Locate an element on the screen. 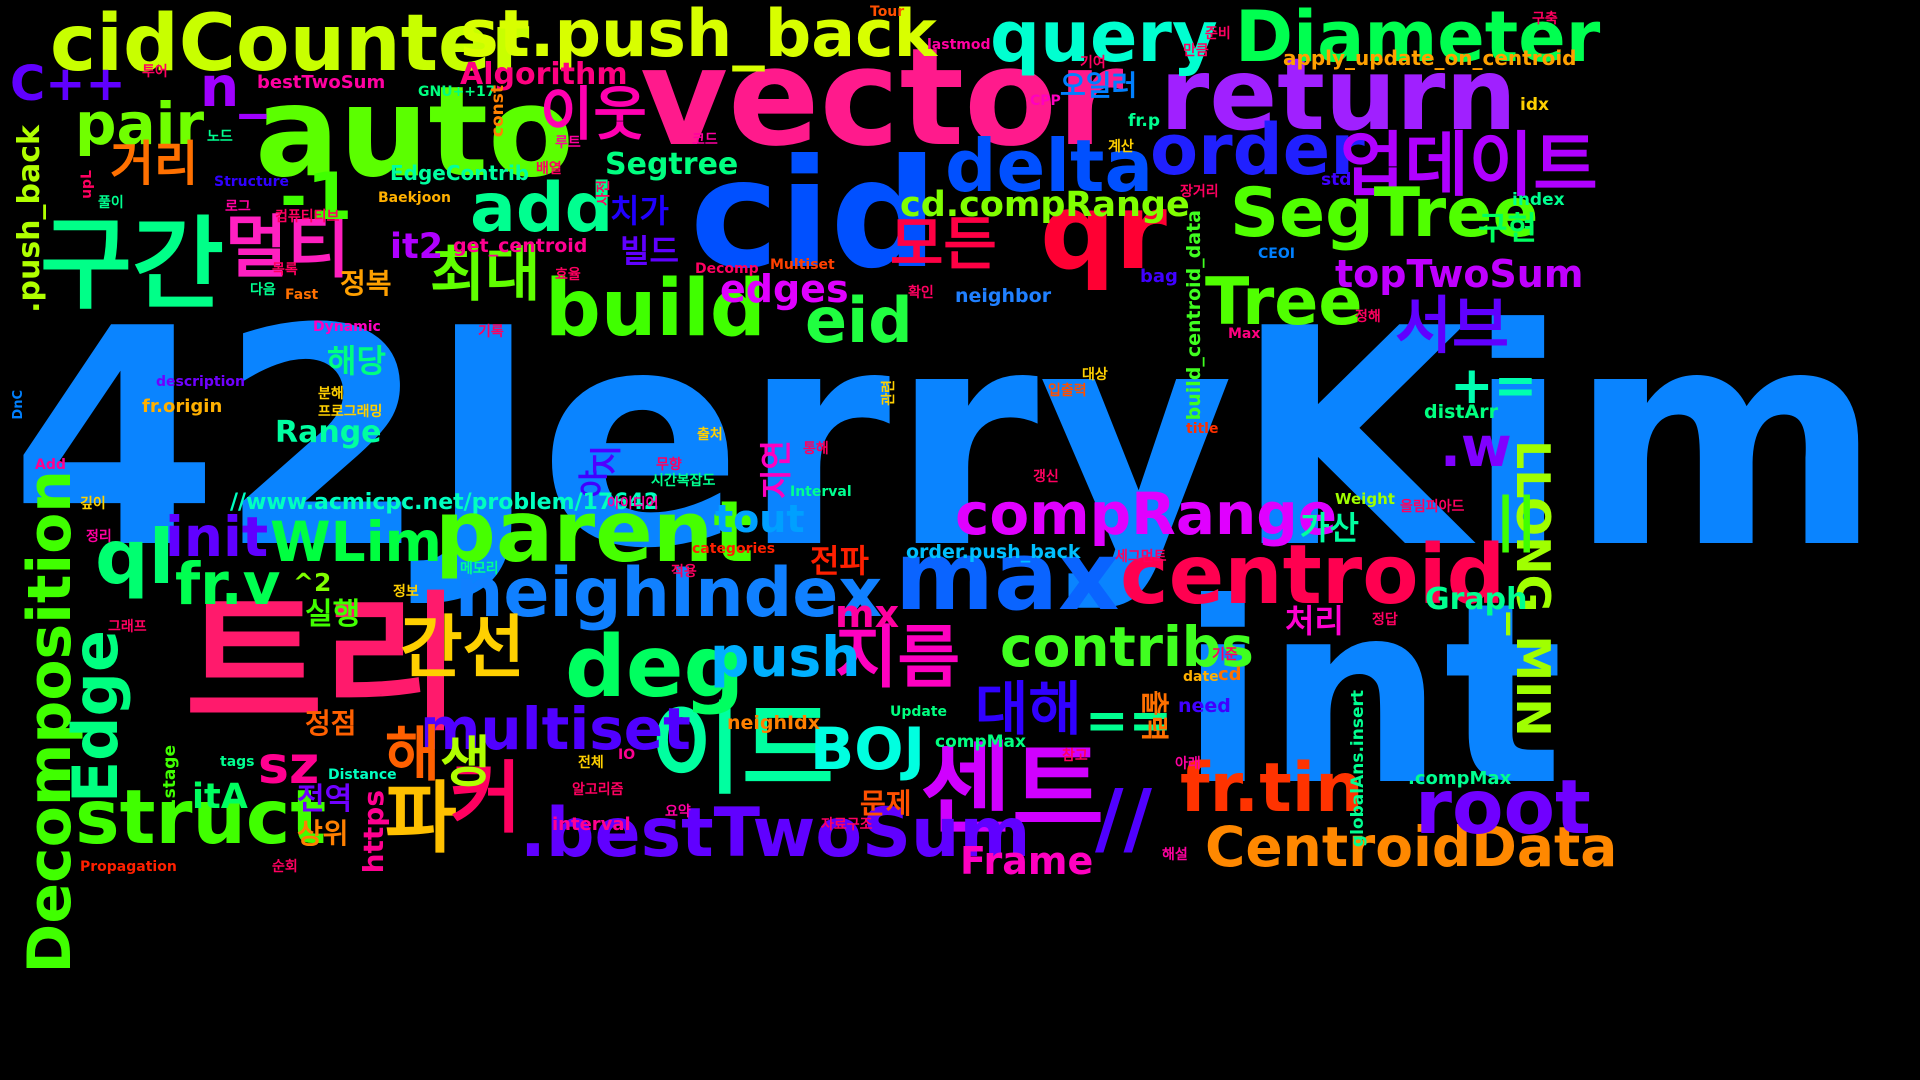  cloud-word: Update is located at coordinates (919, 712).